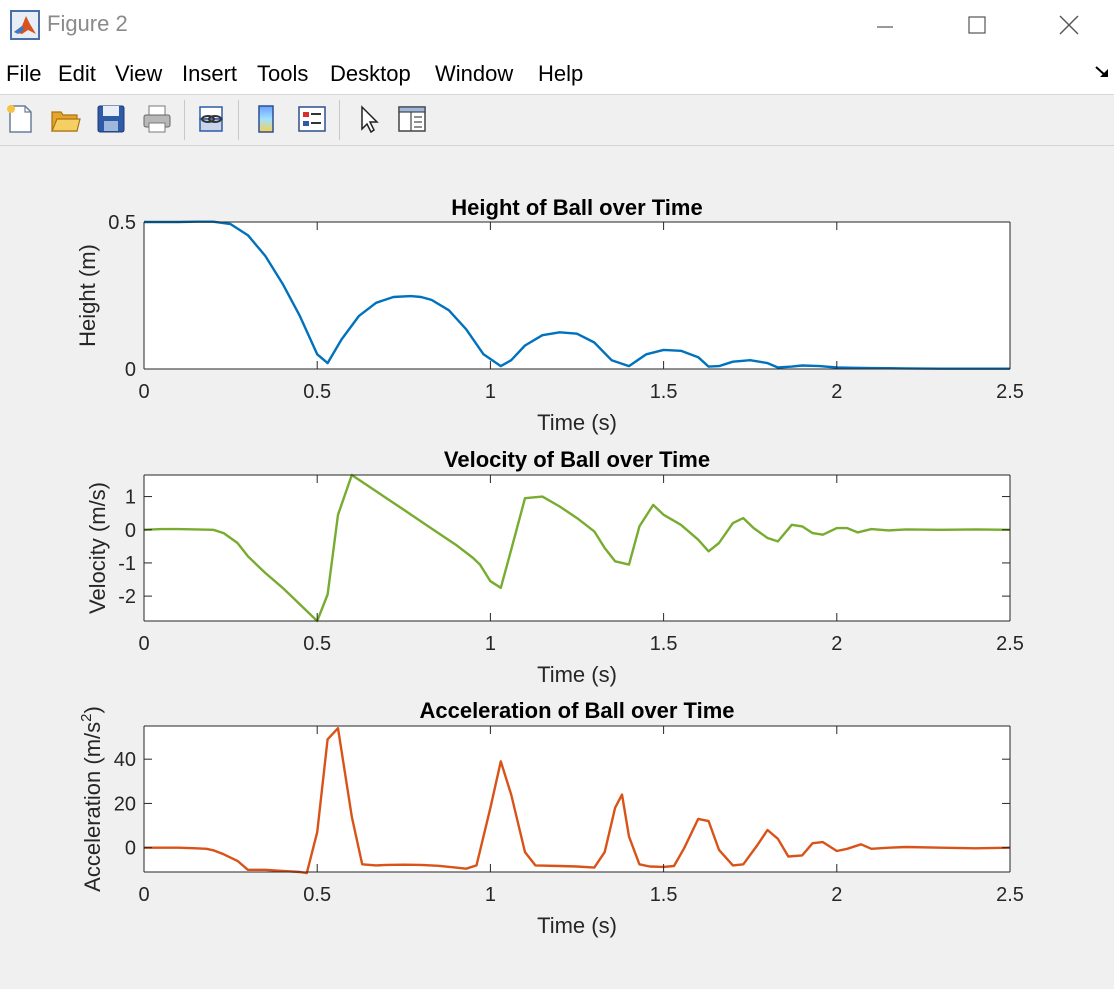  I want to click on new-figure-button, so click(20, 119).